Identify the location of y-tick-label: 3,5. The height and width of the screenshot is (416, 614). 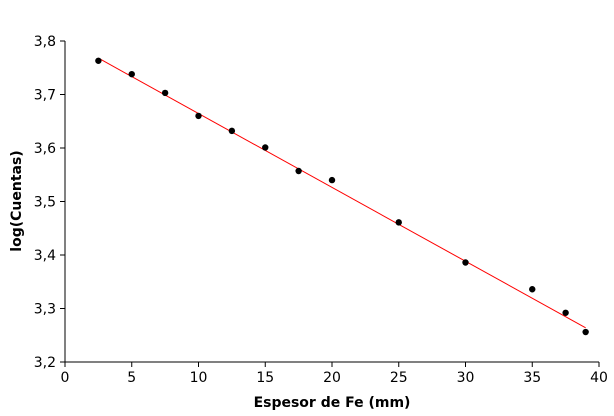
(45, 203).